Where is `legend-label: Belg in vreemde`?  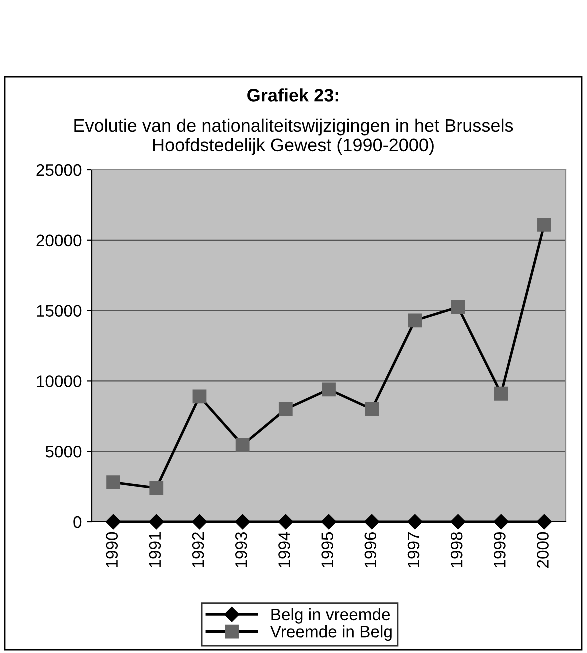
legend-label: Belg in vreemde is located at coordinates (331, 616).